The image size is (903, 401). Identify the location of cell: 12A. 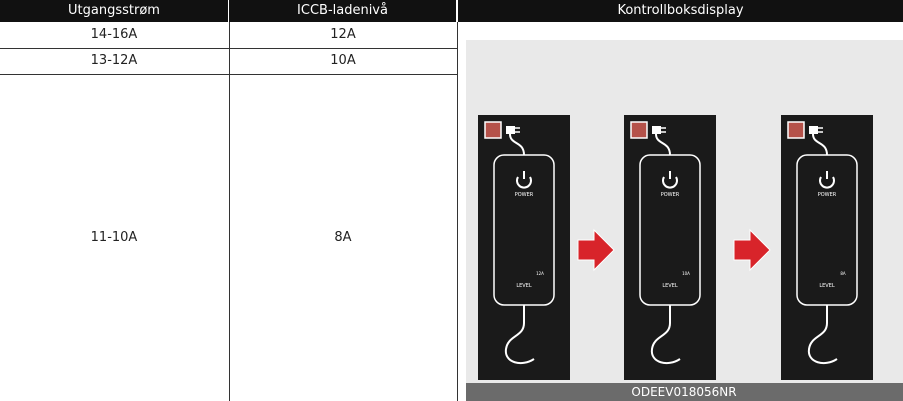
(343, 34).